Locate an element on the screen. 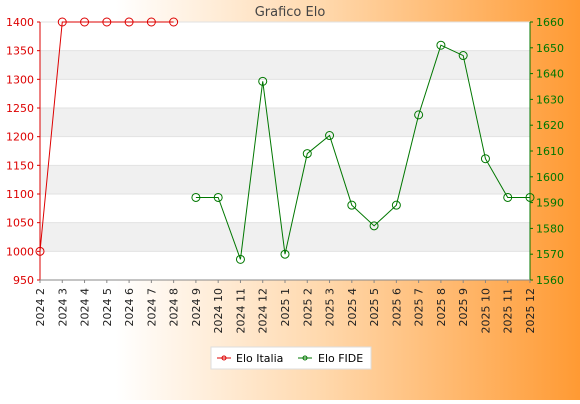 This screenshot has width=580, height=404. right-tick-label: 1610 is located at coordinates (550, 151).